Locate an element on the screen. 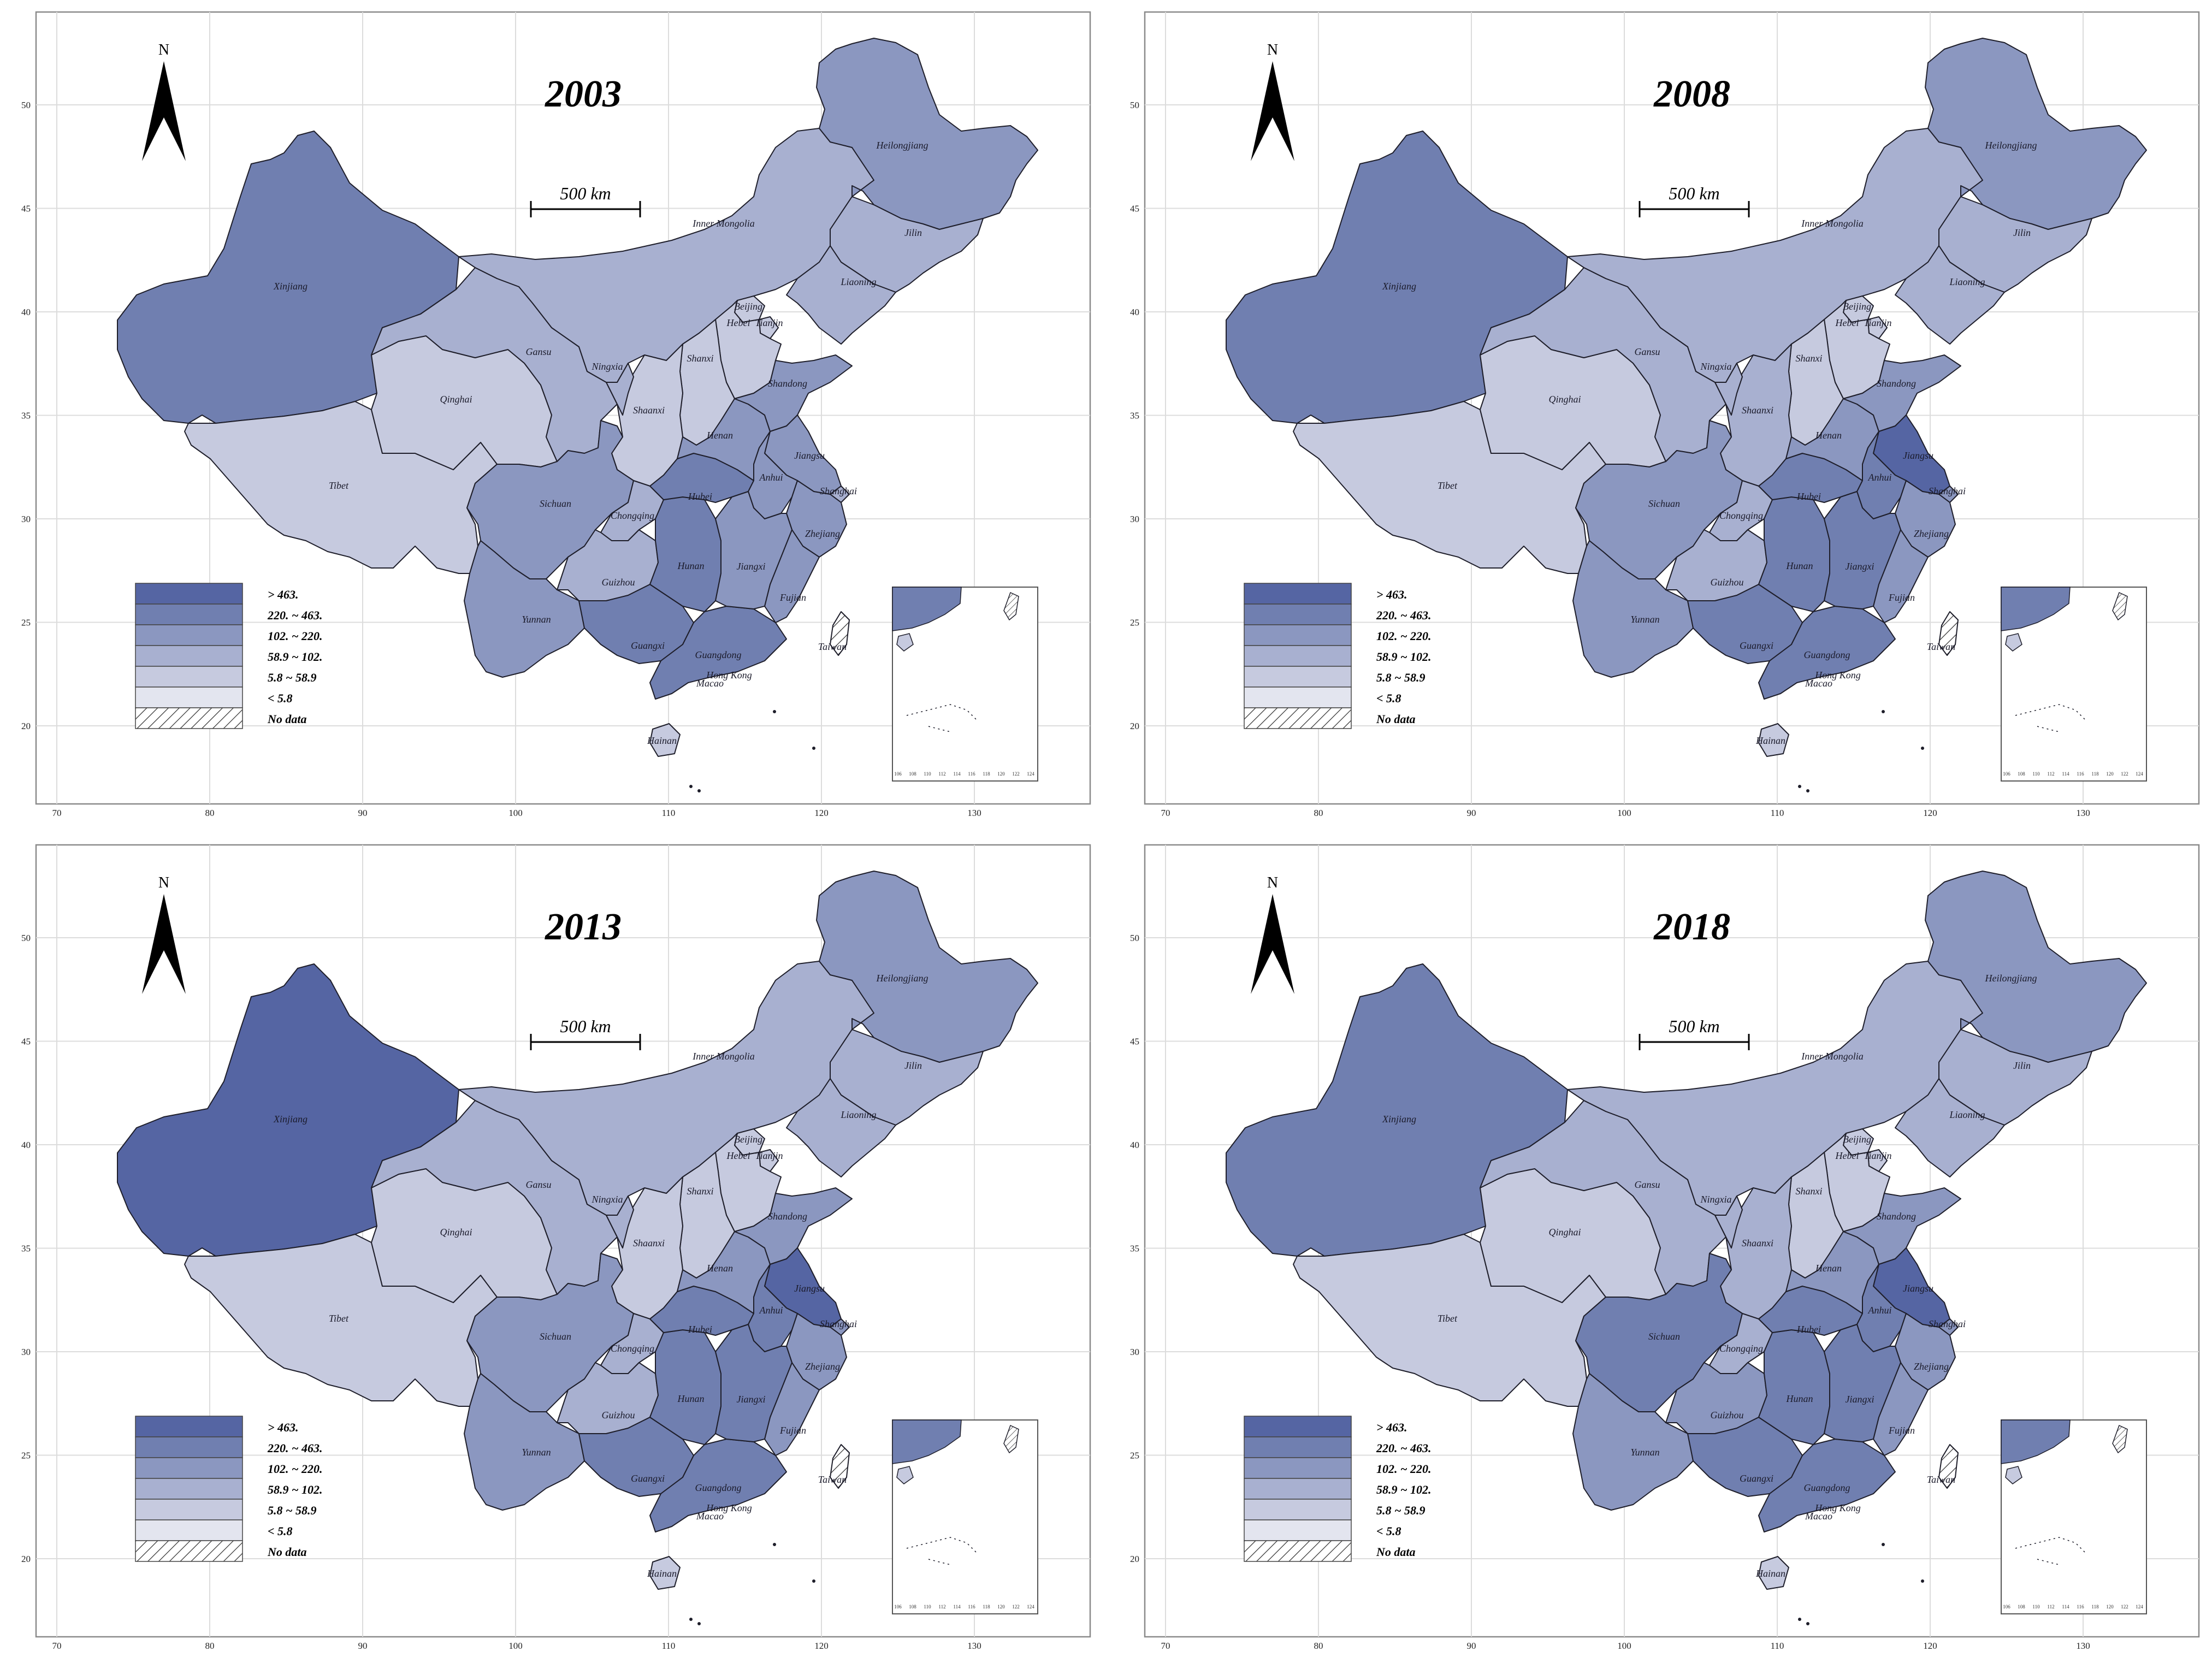  inset-tick-label: 110 is located at coordinates (927, 774).